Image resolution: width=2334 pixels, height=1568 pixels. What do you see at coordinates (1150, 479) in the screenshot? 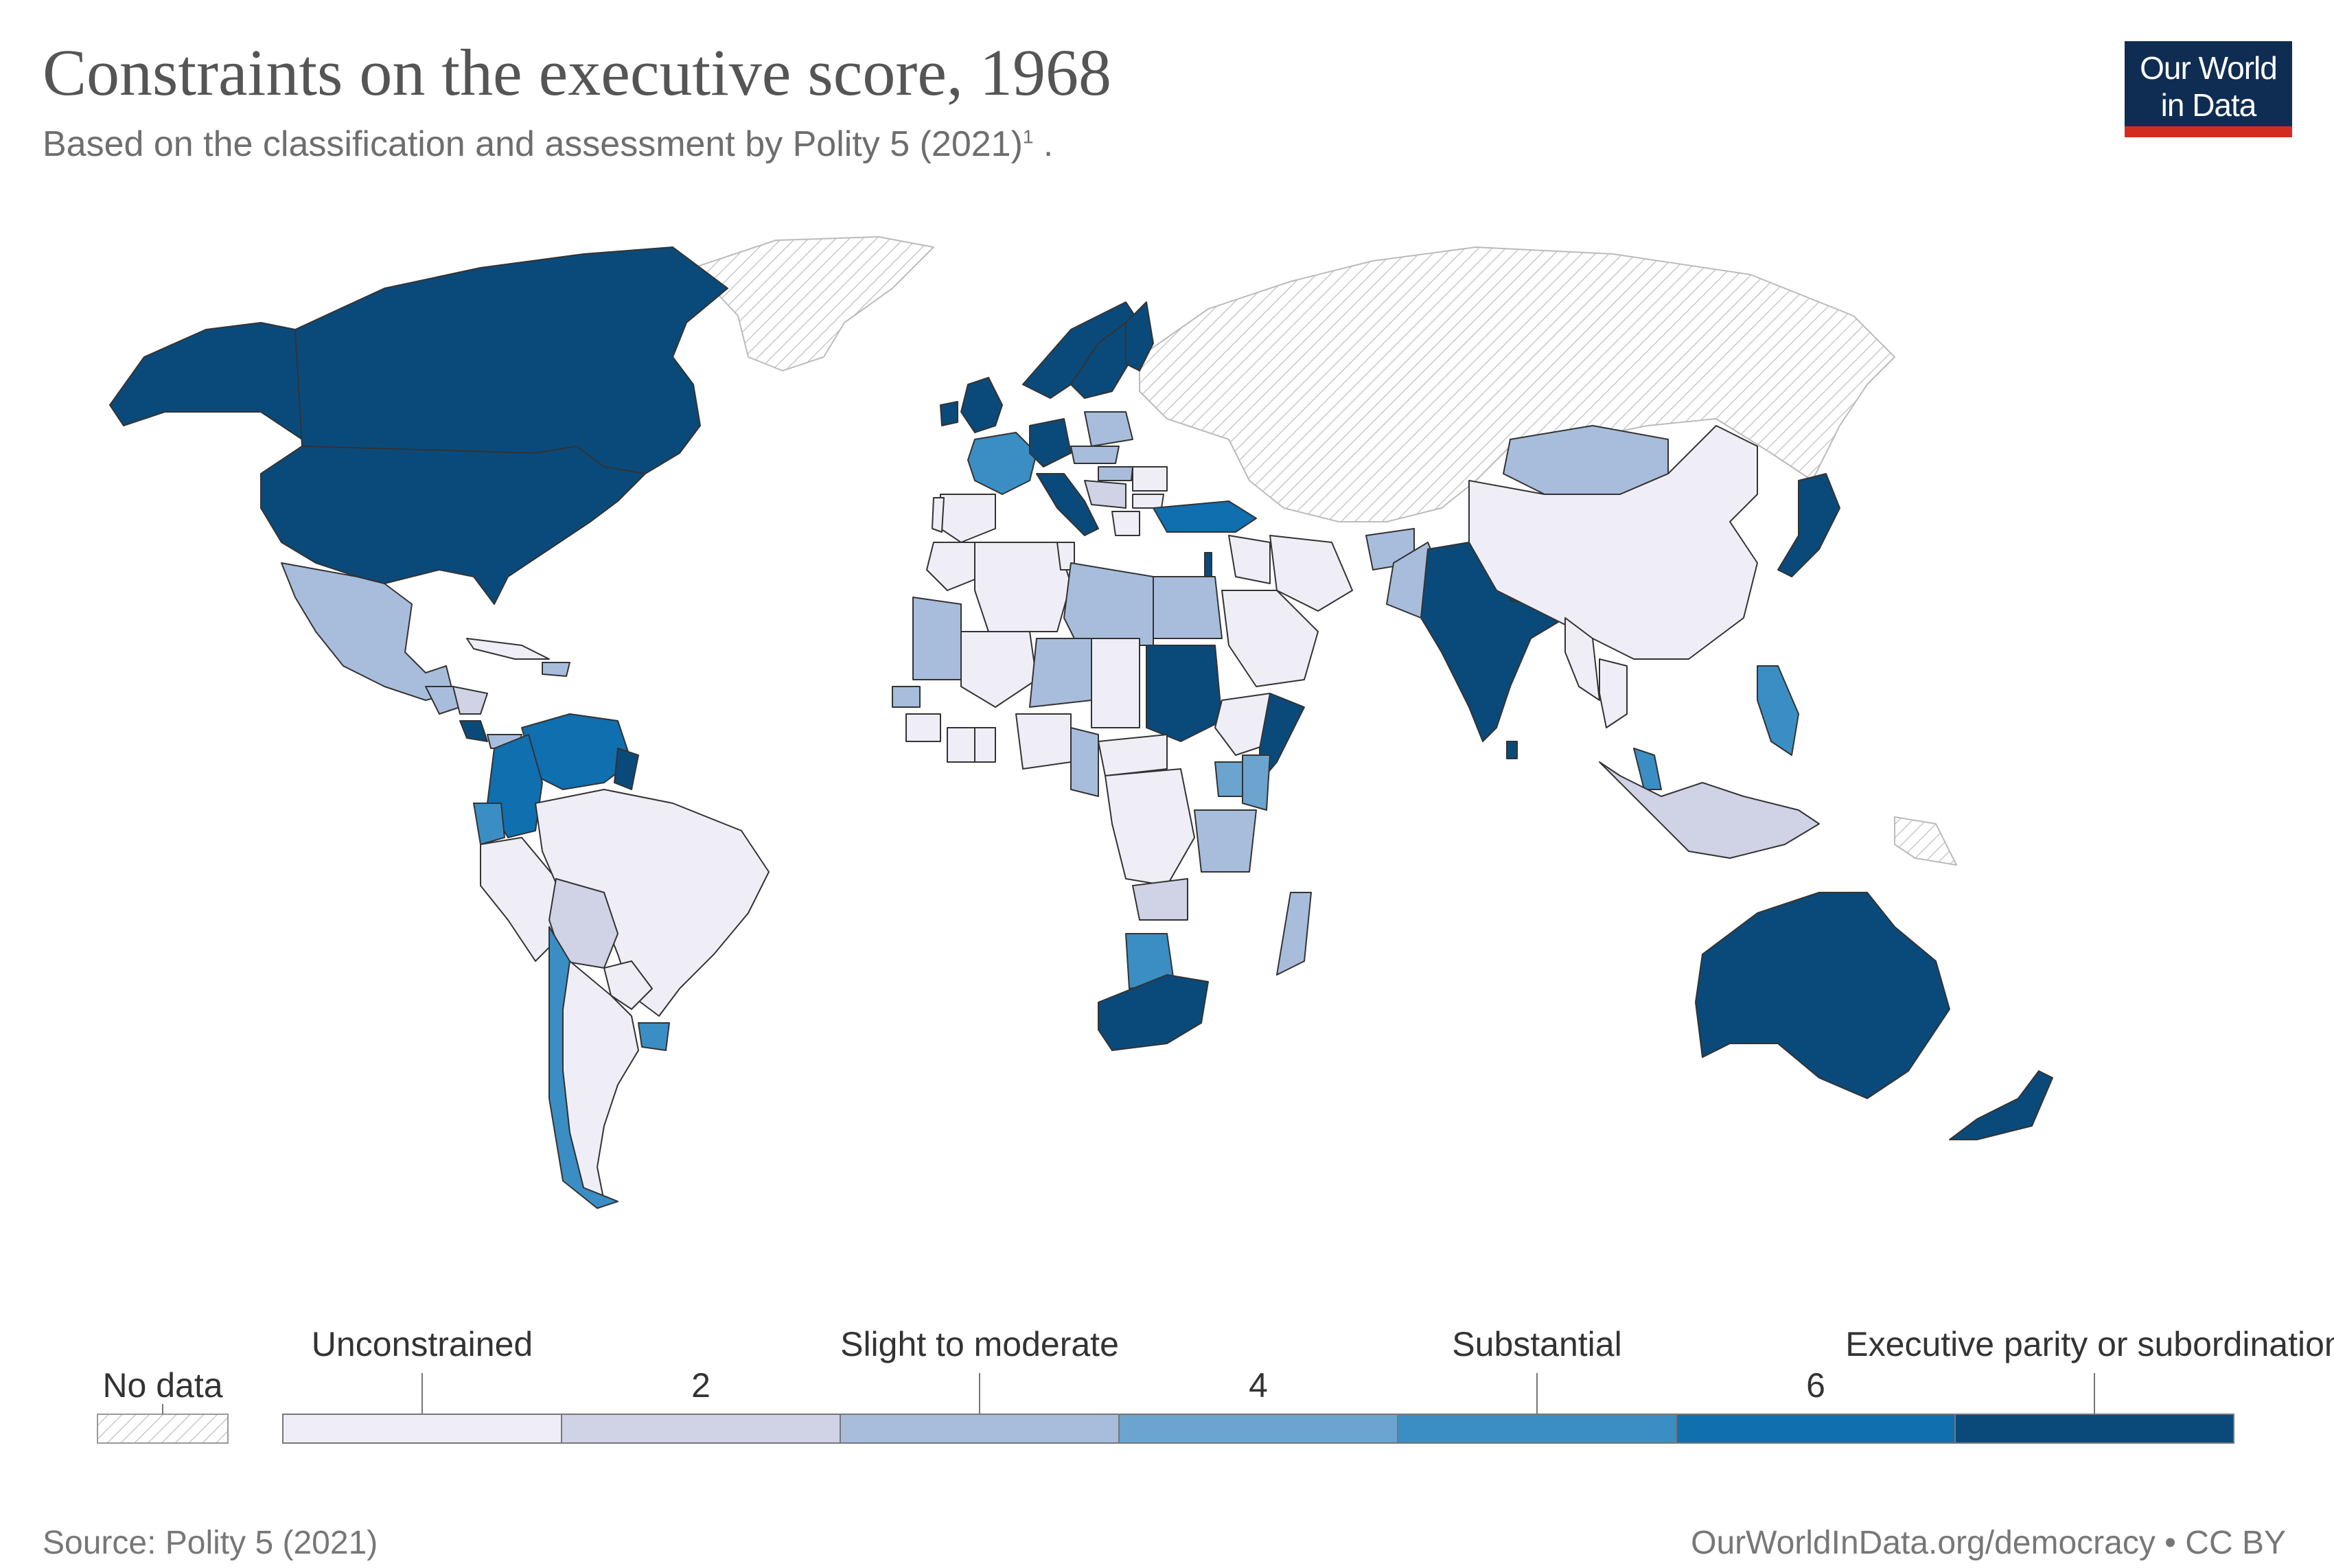
I see `country-romania` at bounding box center [1150, 479].